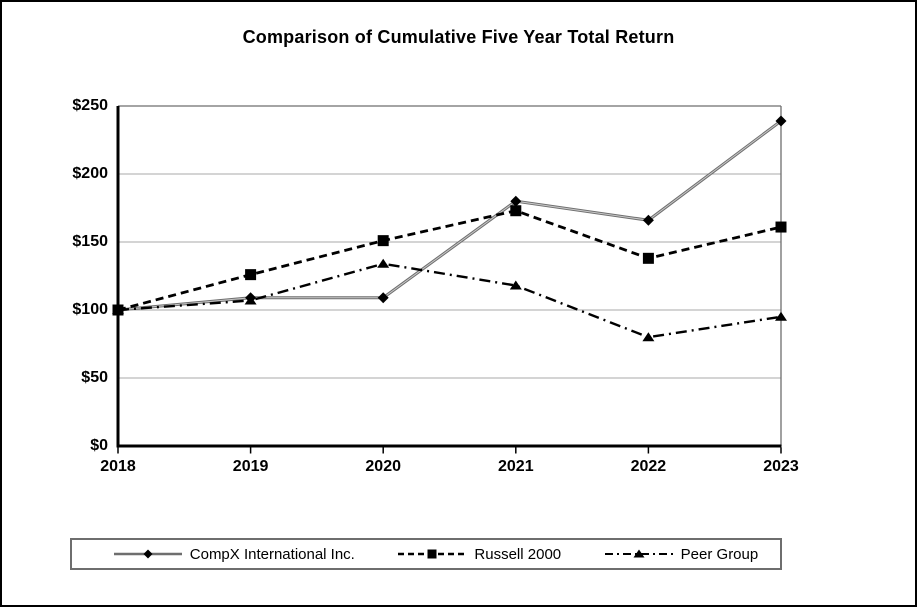  I want to click on y-tick-label: $0, so click(99, 445).